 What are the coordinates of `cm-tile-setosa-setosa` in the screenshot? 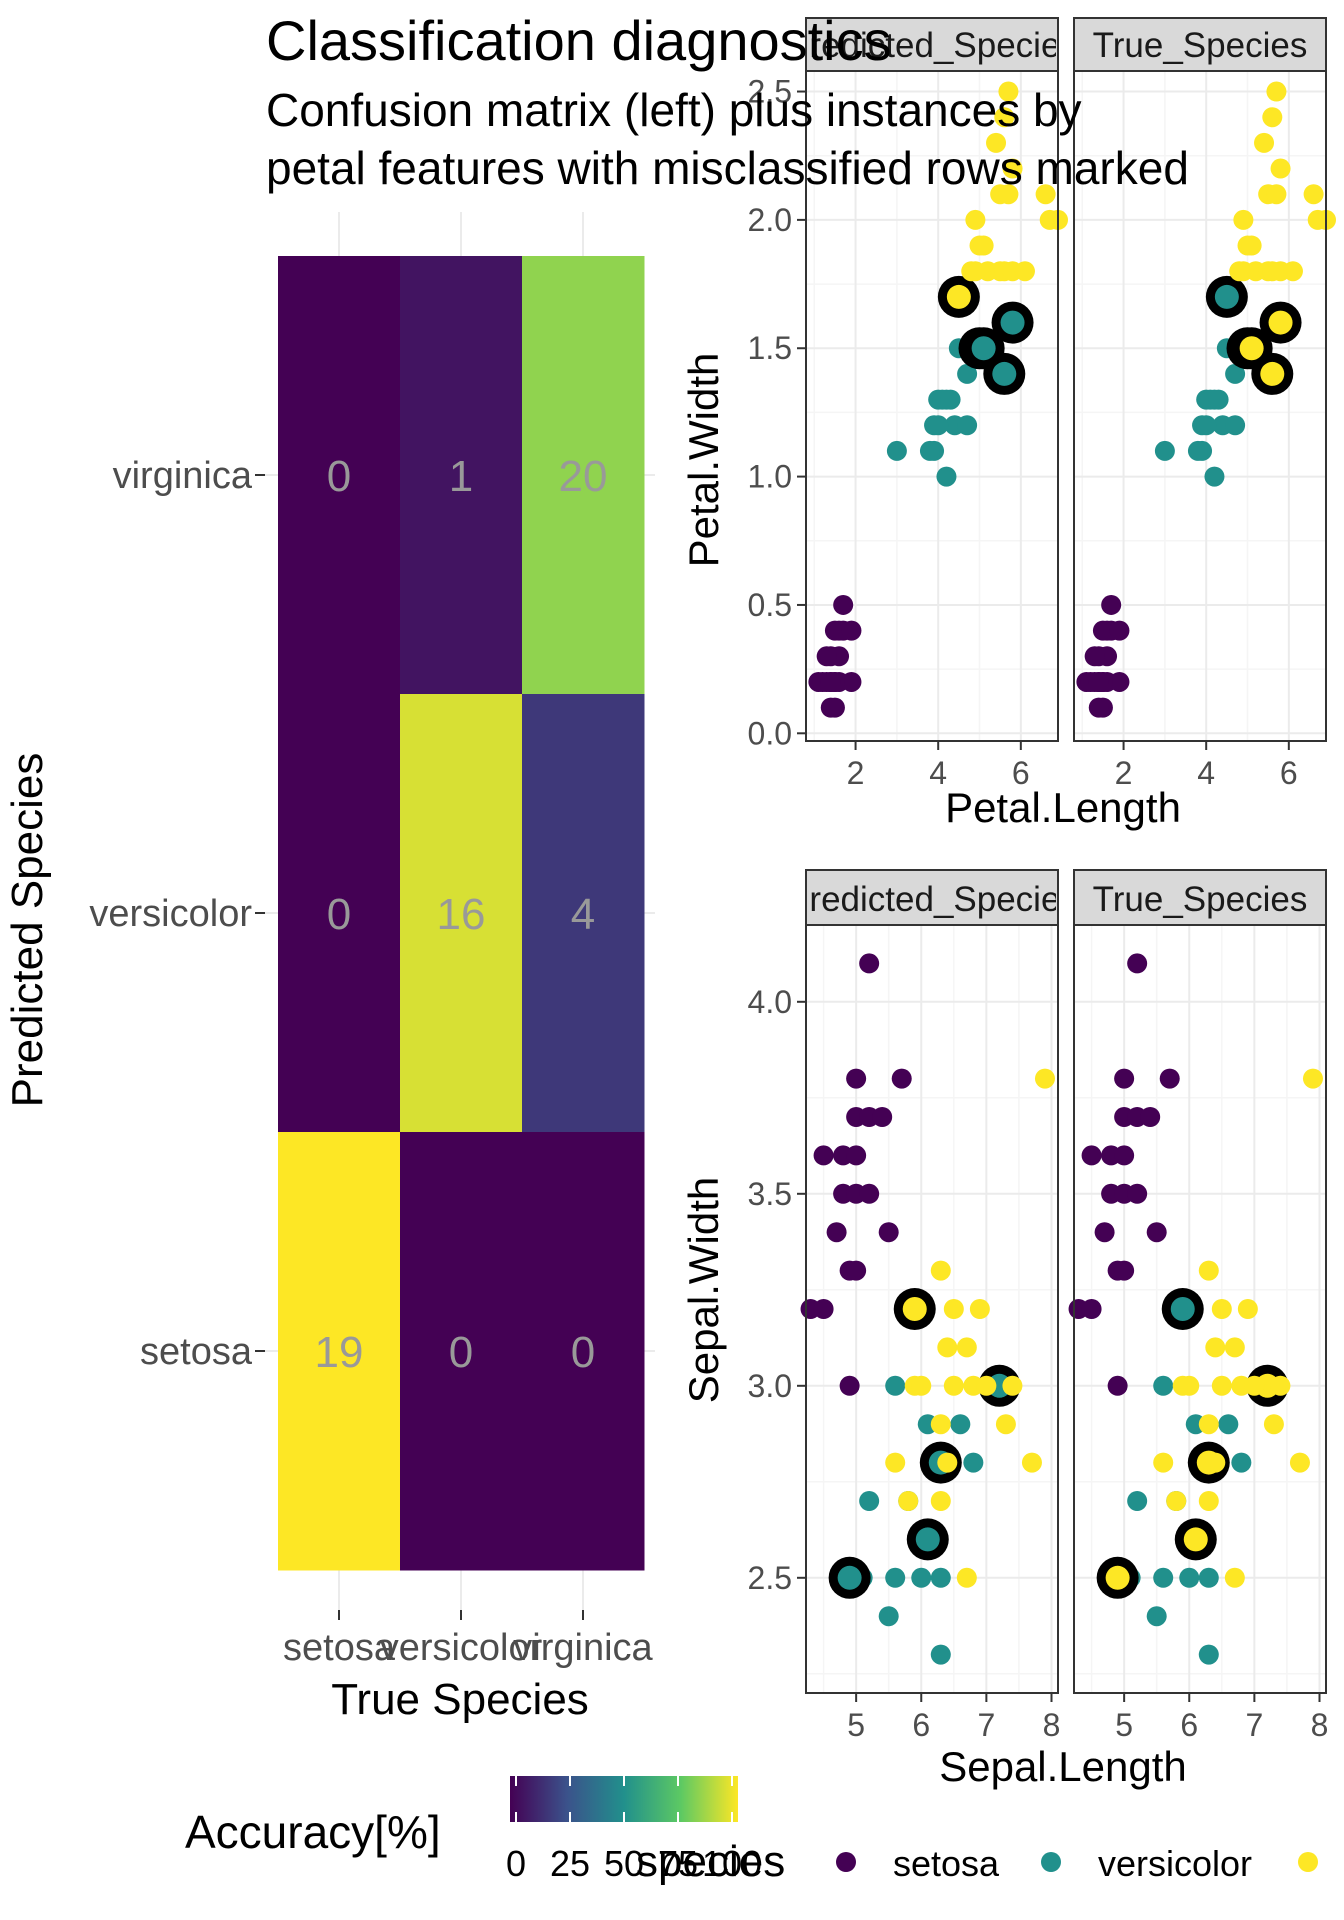 It's located at (339, 1351).